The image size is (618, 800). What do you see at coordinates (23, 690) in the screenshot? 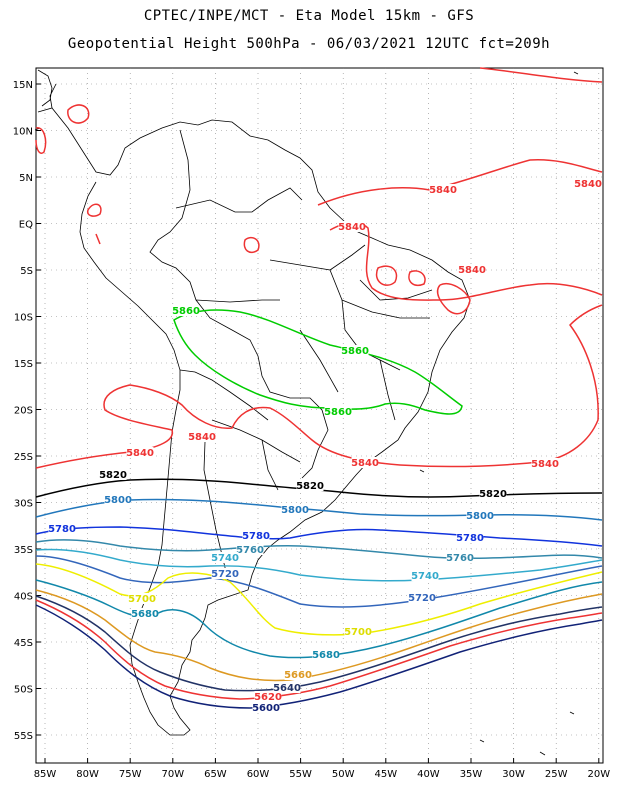
I see `lat-tick-label: 50S` at bounding box center [23, 690].